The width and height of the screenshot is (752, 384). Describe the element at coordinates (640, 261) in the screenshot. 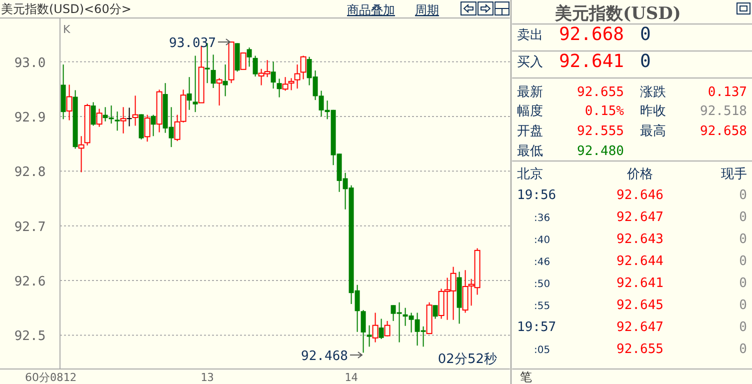

I see `text: 92.644` at that location.